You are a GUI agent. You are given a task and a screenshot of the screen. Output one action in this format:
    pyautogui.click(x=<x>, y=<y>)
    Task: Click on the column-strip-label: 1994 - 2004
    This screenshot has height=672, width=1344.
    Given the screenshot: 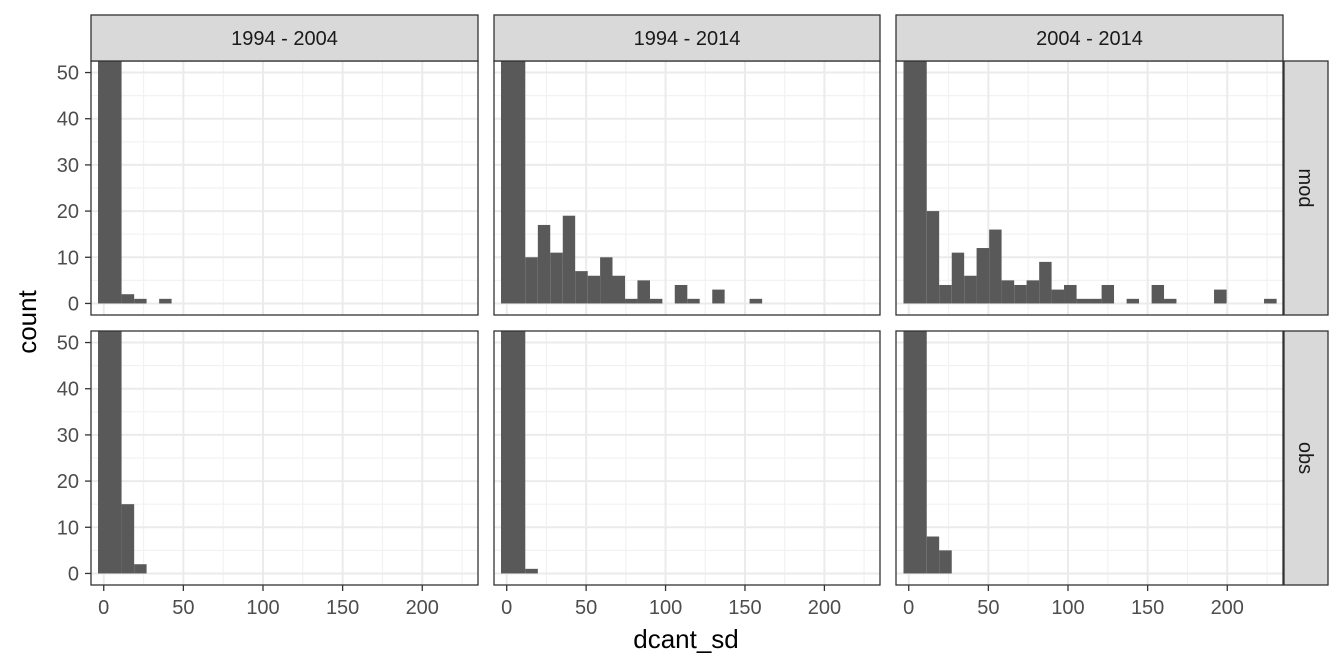 What is the action you would take?
    pyautogui.click(x=284, y=39)
    